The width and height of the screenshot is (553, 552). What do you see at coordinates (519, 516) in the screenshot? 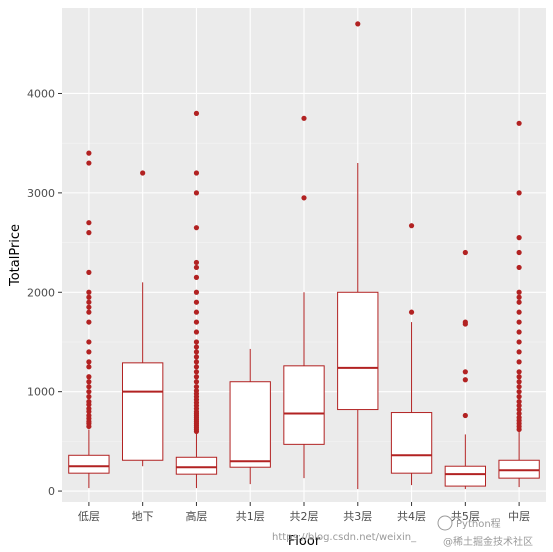
I see `x-tick-label: 中层` at bounding box center [519, 516].